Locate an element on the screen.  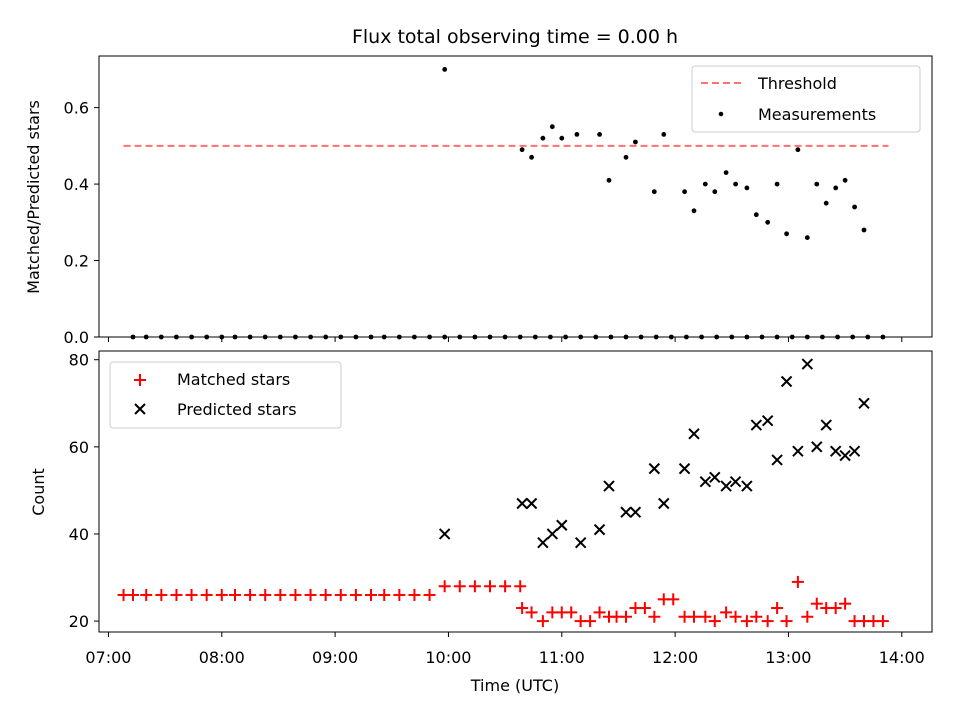
bottom-y-tick-label: 80 is located at coordinates (79, 360).